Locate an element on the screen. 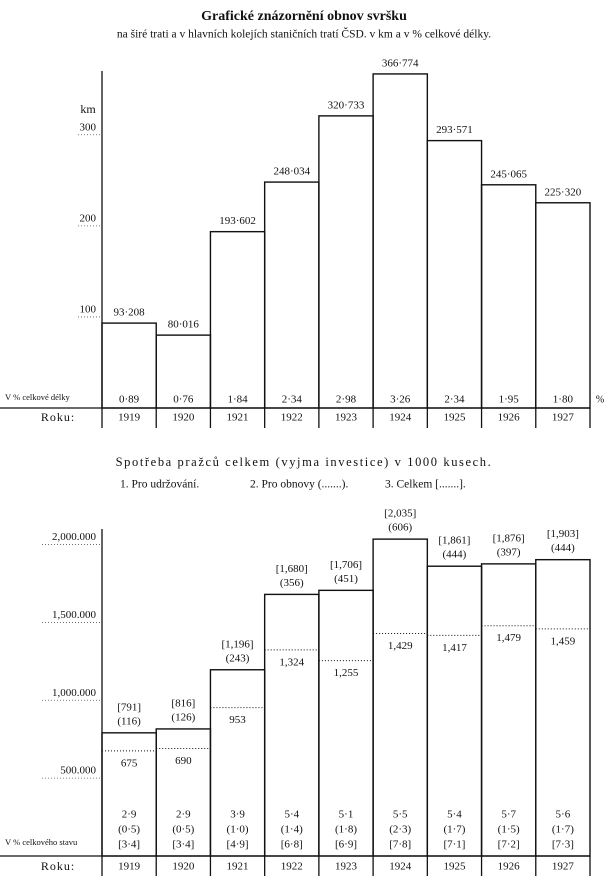 The height and width of the screenshot is (878, 608). value-label: 1,417 is located at coordinates (454, 648).